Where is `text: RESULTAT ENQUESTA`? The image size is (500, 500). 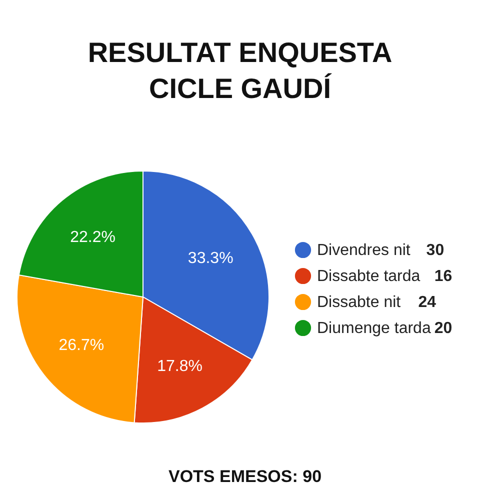
text: RESULTAT ENQUESTA is located at coordinates (240, 52).